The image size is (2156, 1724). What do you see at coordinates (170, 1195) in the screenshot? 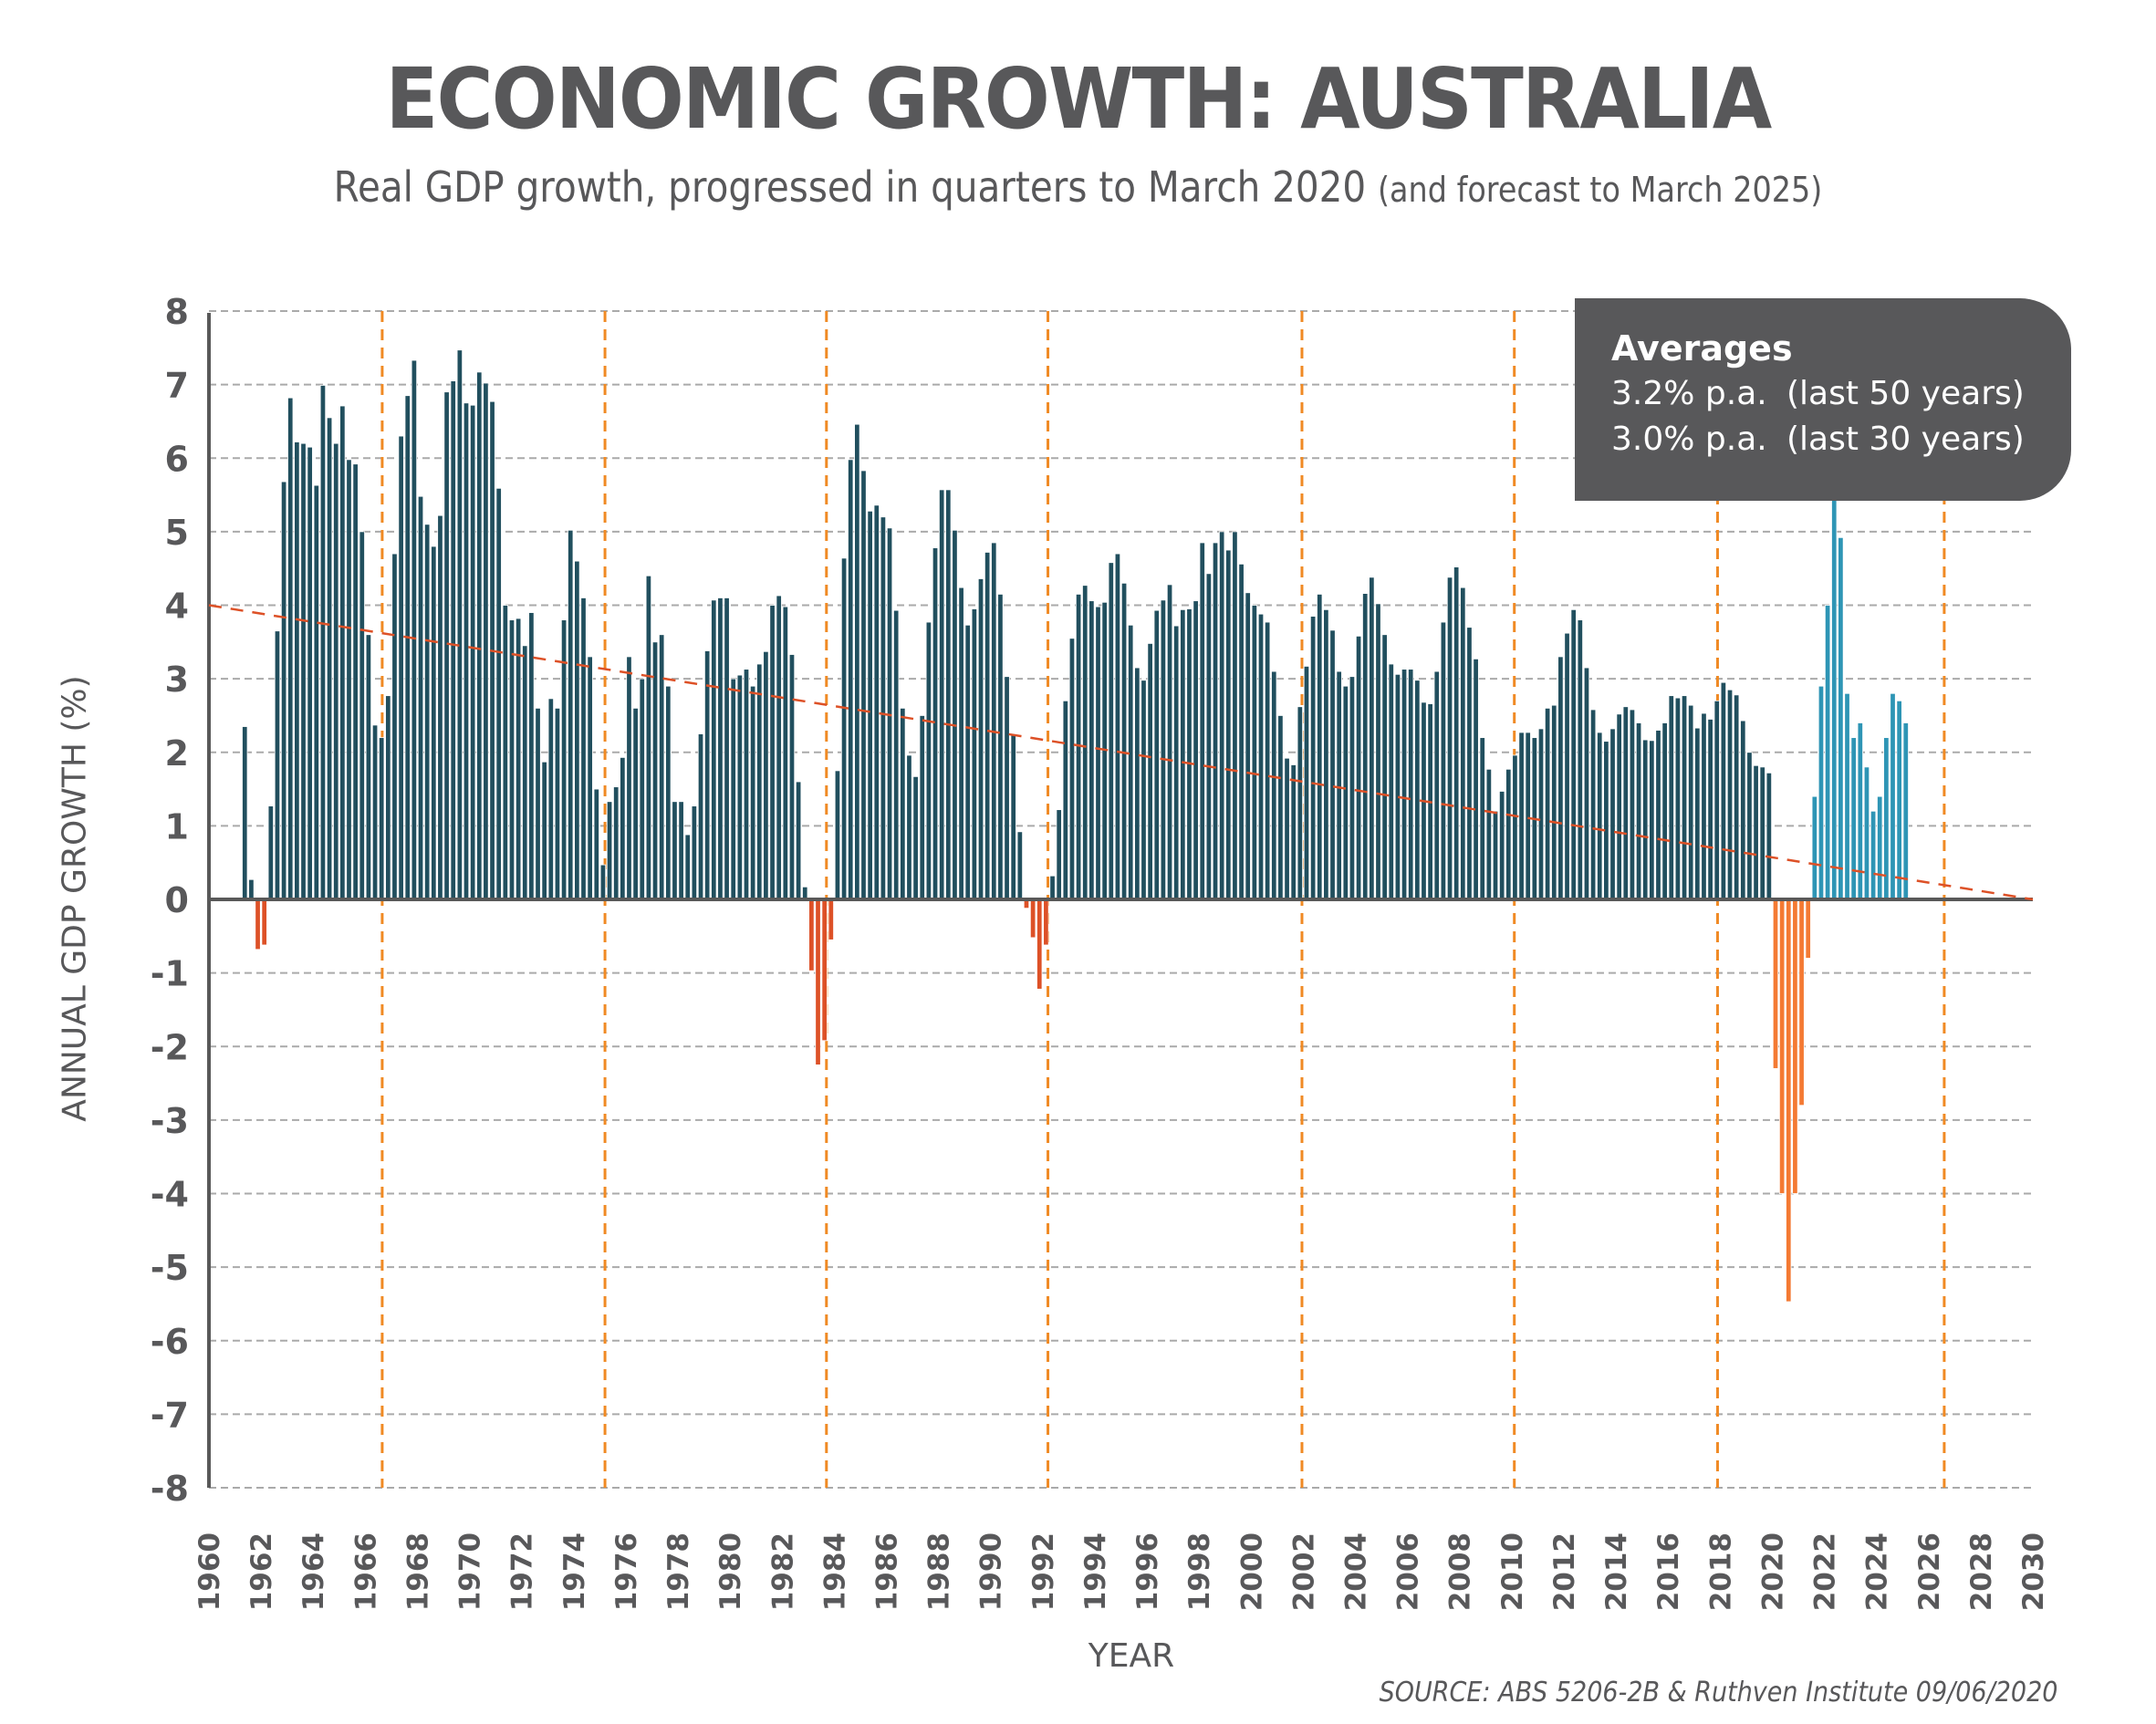
I see `y-tick-label: -4` at bounding box center [170, 1195].